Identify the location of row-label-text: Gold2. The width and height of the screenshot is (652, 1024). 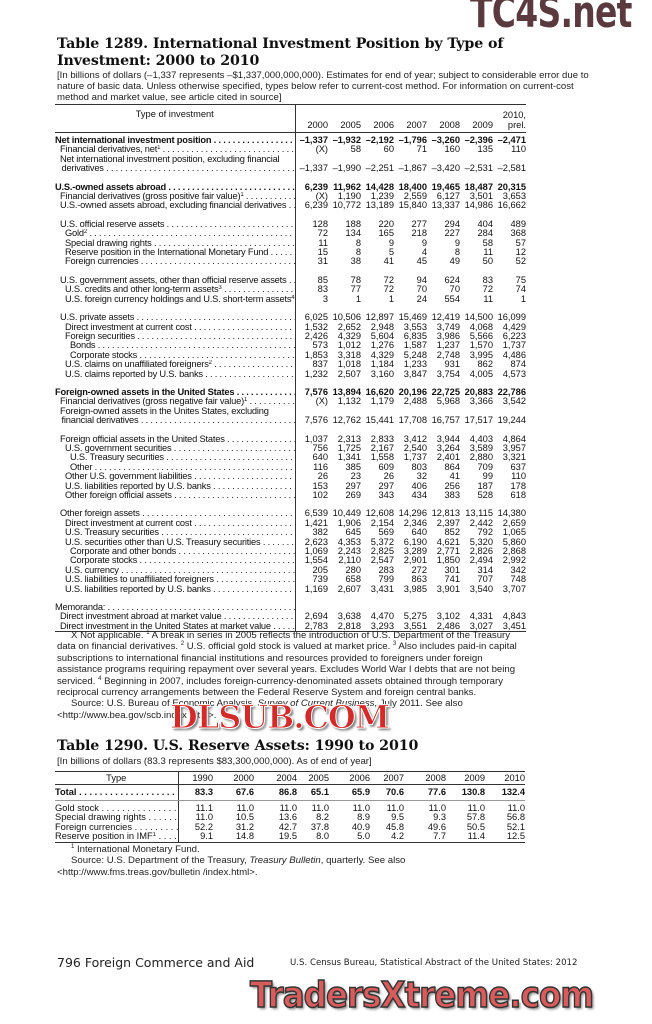
(179, 233).